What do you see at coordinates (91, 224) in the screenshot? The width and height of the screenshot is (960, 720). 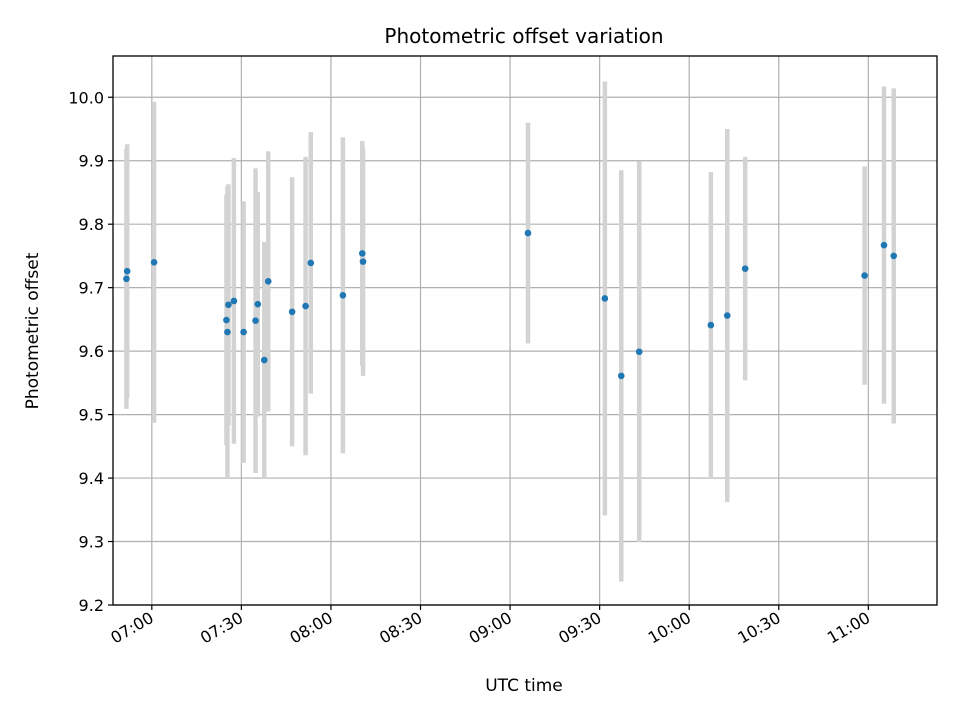 I see `y-tick-label: 9.8` at bounding box center [91, 224].